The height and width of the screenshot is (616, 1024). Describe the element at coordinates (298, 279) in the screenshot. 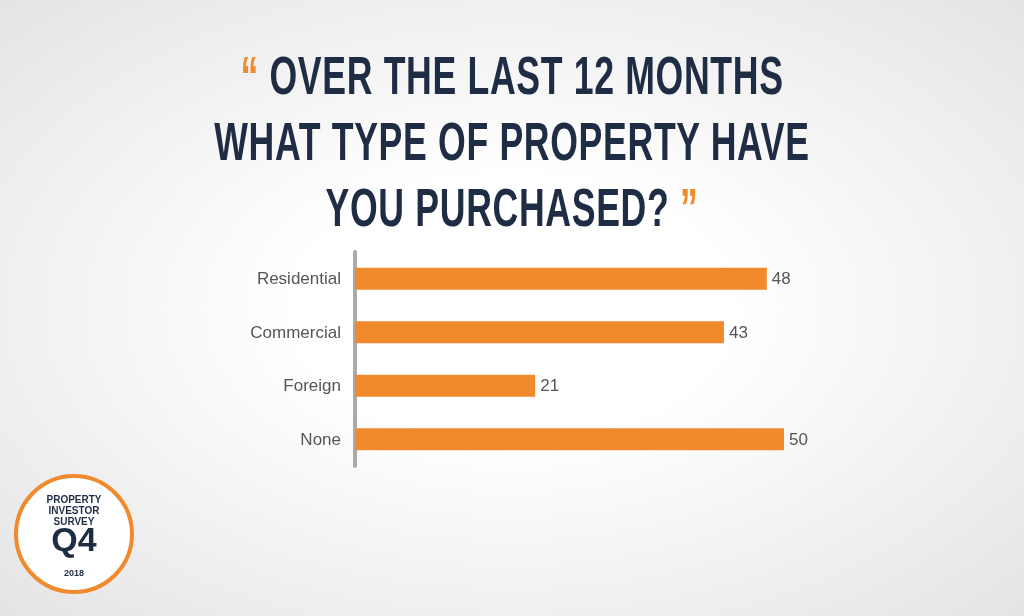

I see `y-tick-label: Residential` at that location.